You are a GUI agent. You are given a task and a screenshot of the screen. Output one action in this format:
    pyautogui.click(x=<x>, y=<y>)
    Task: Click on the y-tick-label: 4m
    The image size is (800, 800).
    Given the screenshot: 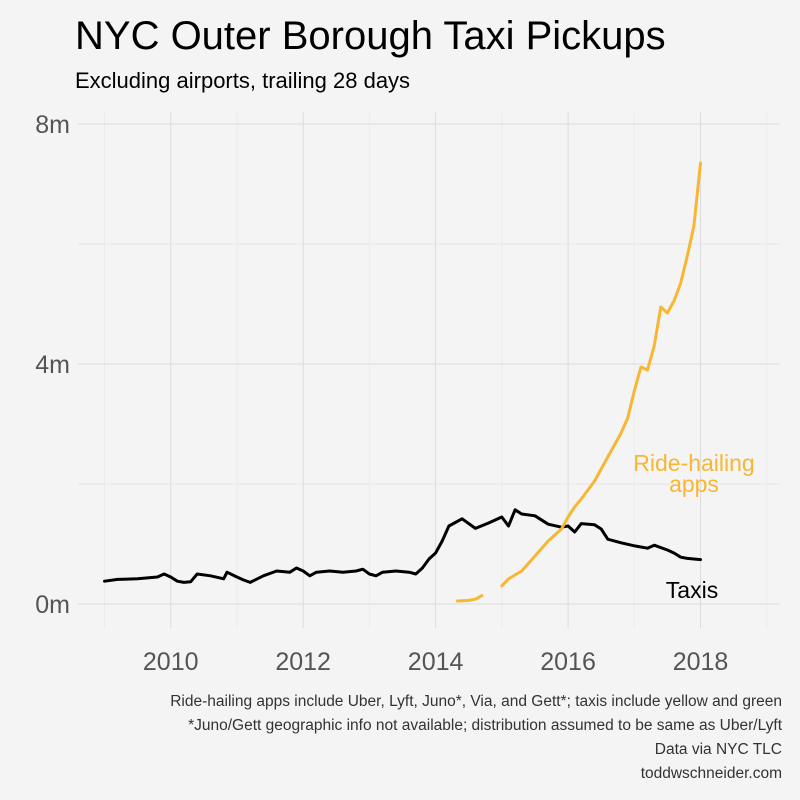 What is the action you would take?
    pyautogui.click(x=52, y=365)
    